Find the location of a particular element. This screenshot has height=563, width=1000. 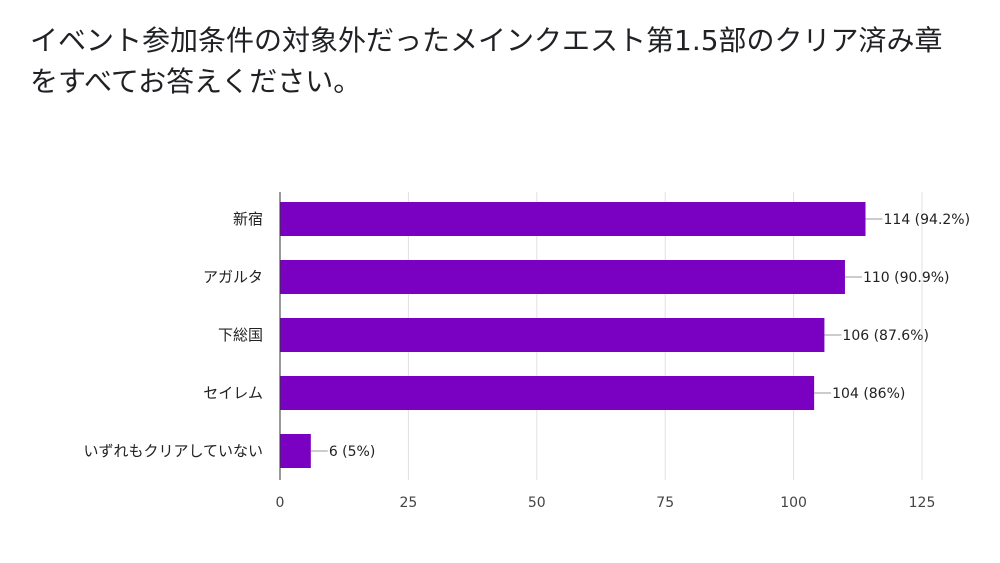

category-label: セイレム is located at coordinates (233, 393).